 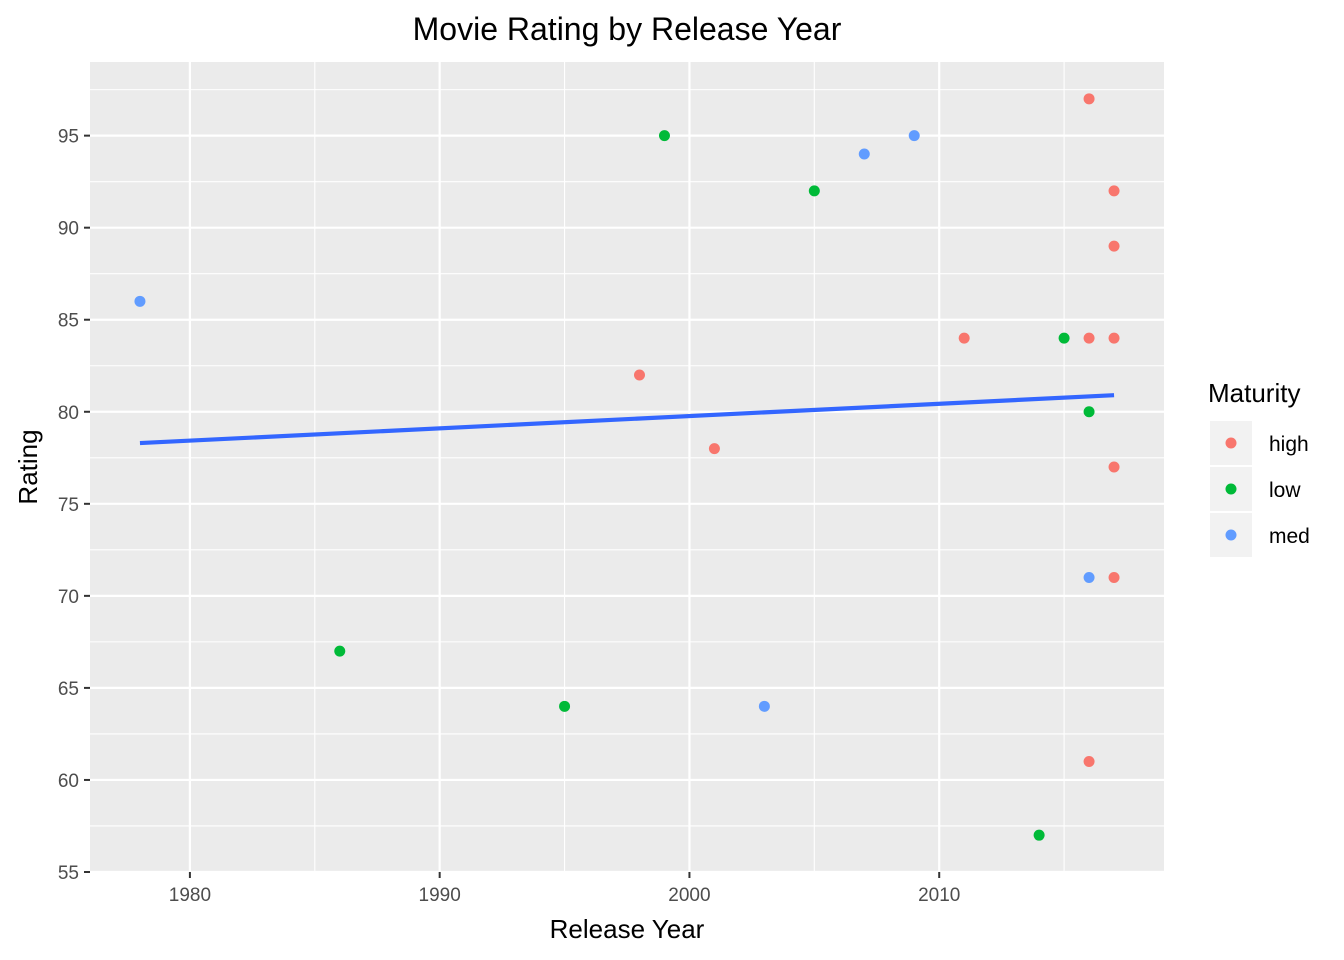 What do you see at coordinates (565, 895) in the screenshot?
I see `x-tick-labels: 1980 1990 2000 2010` at bounding box center [565, 895].